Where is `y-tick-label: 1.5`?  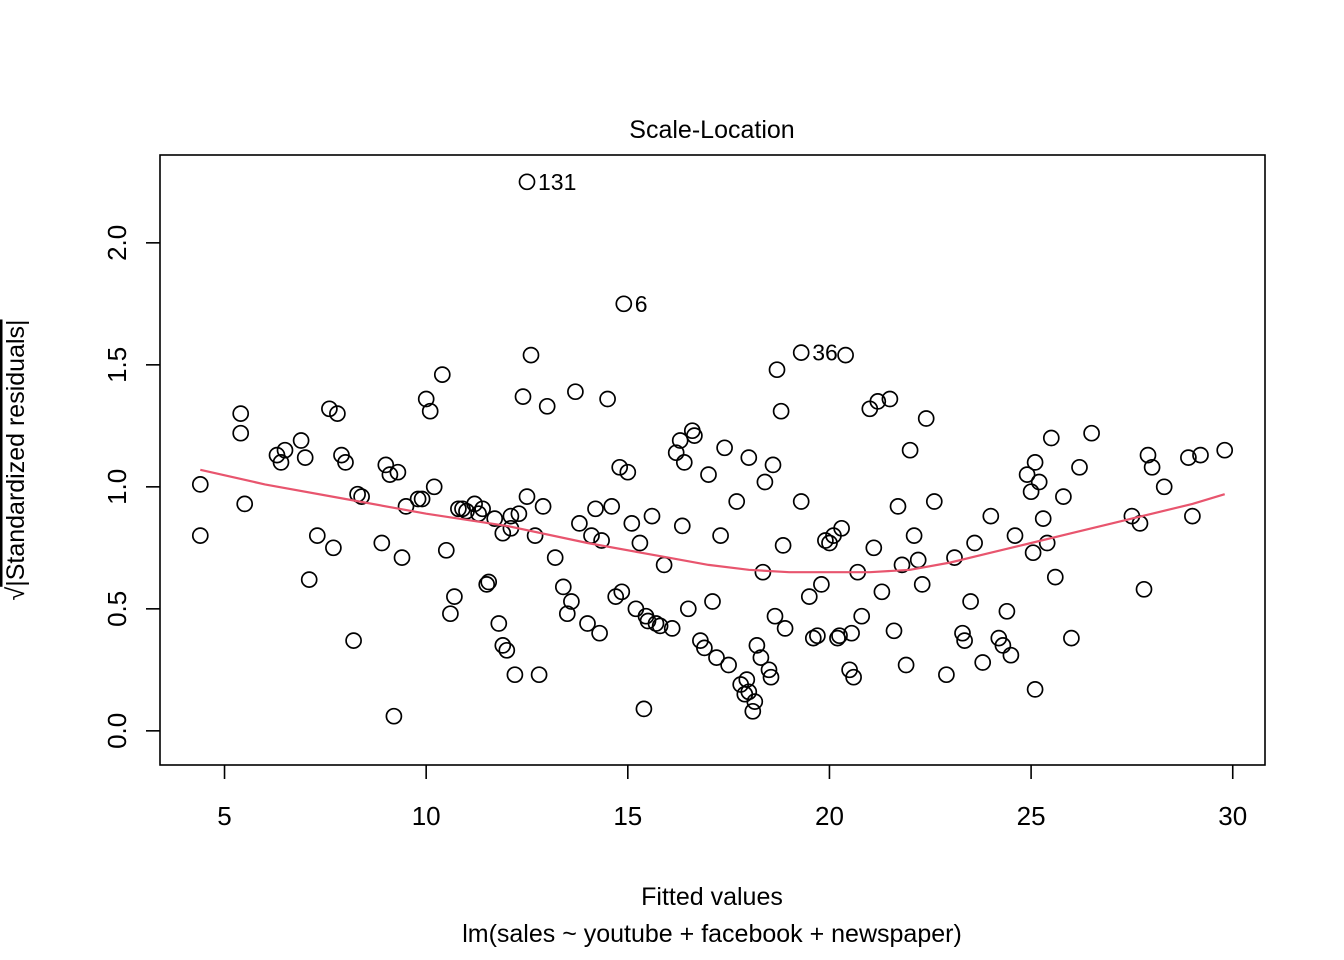
y-tick-label: 1.5 is located at coordinates (117, 365).